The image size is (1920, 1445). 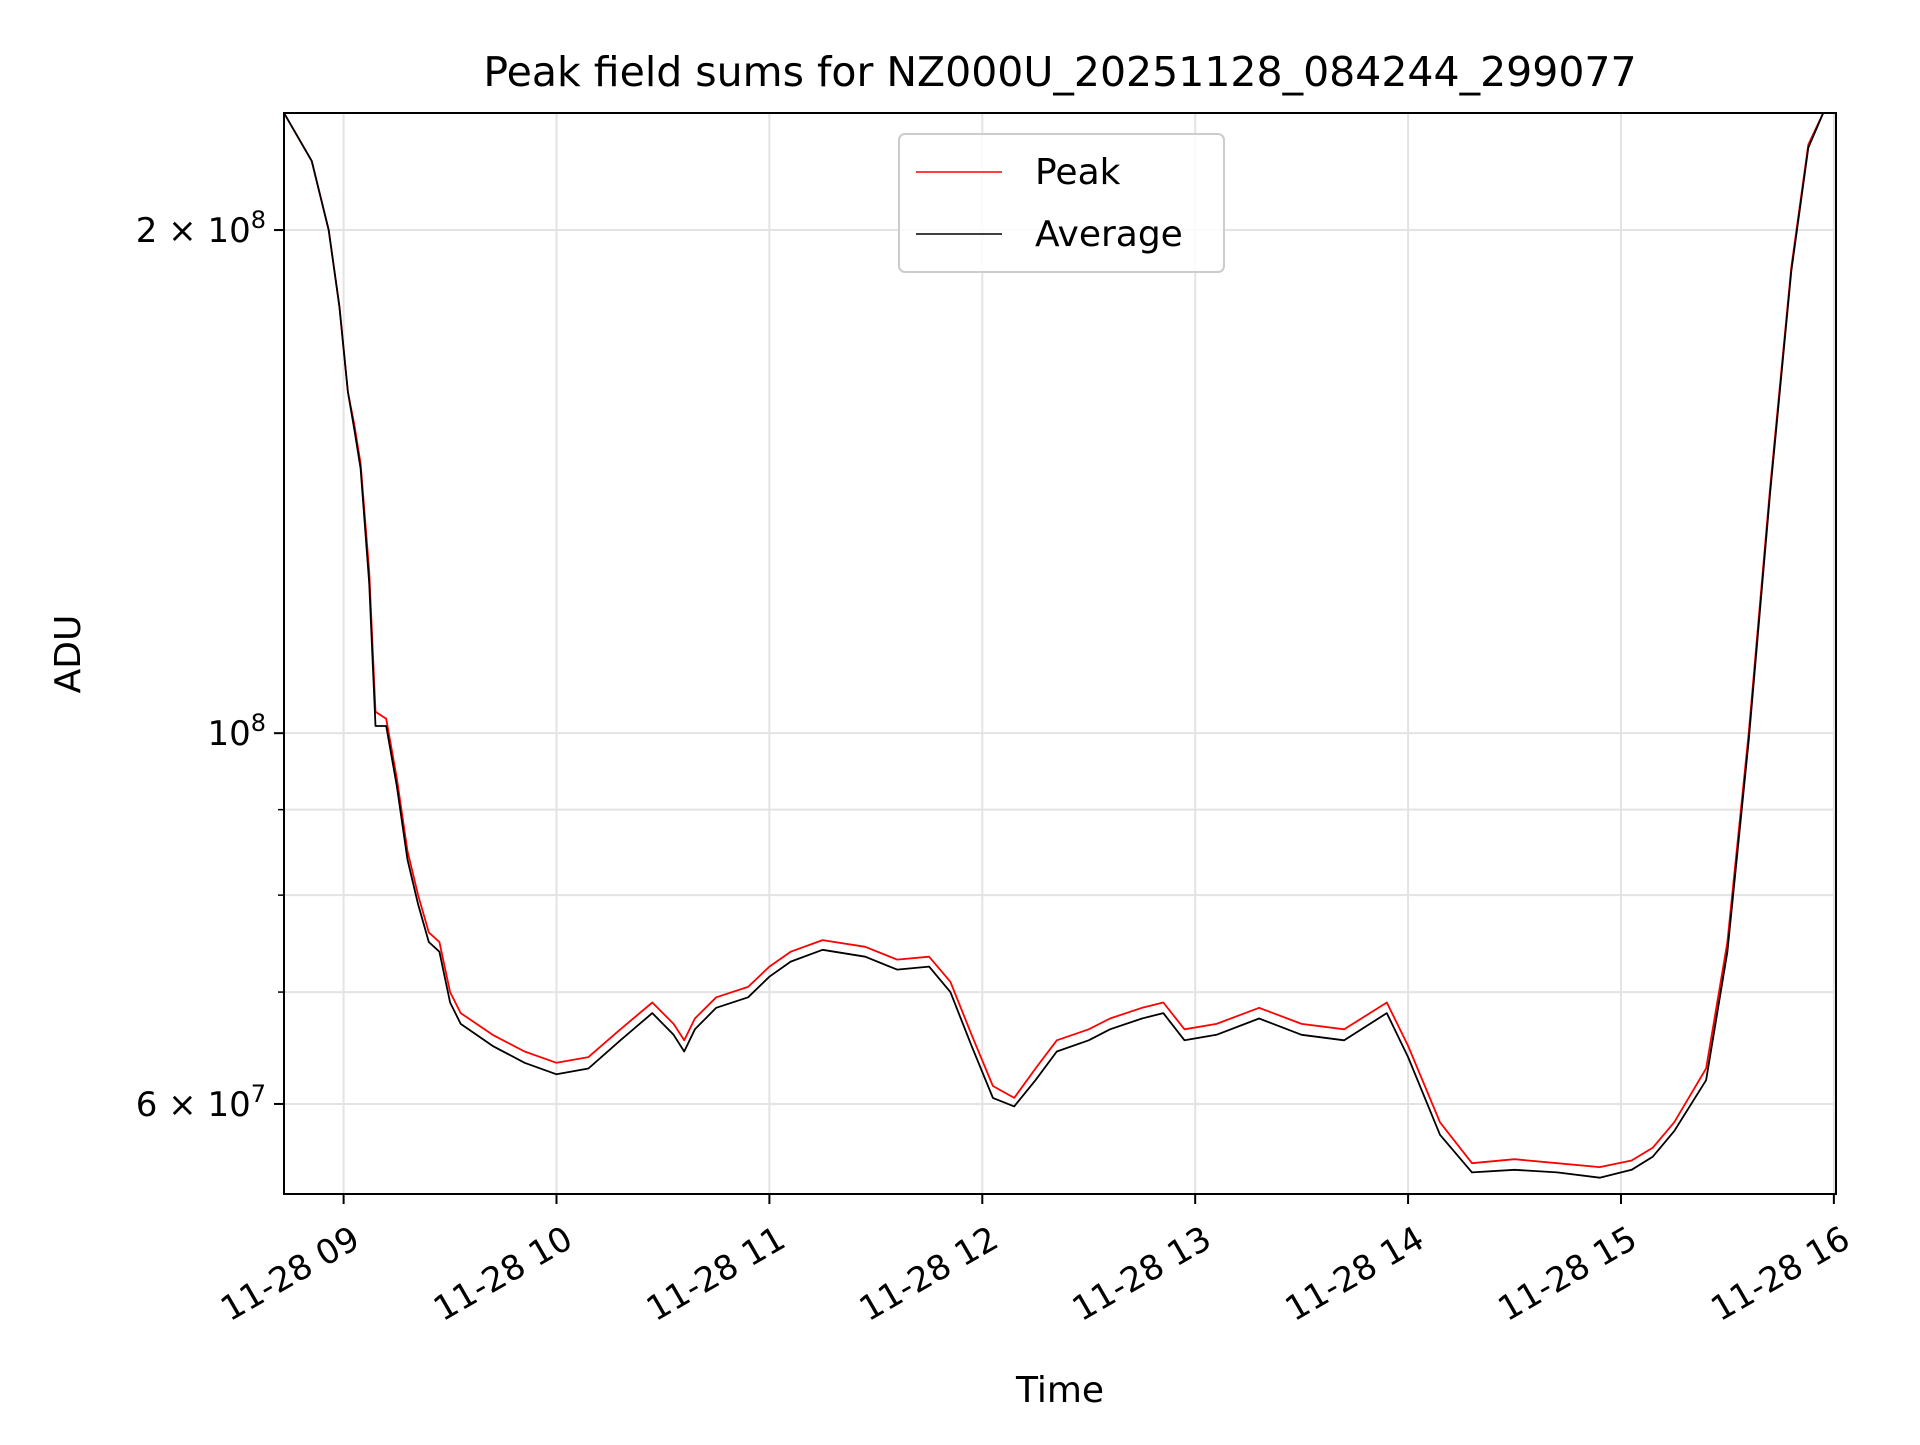 What do you see at coordinates (290, 1274) in the screenshot?
I see `x-tick-label: 11-28 09` at bounding box center [290, 1274].